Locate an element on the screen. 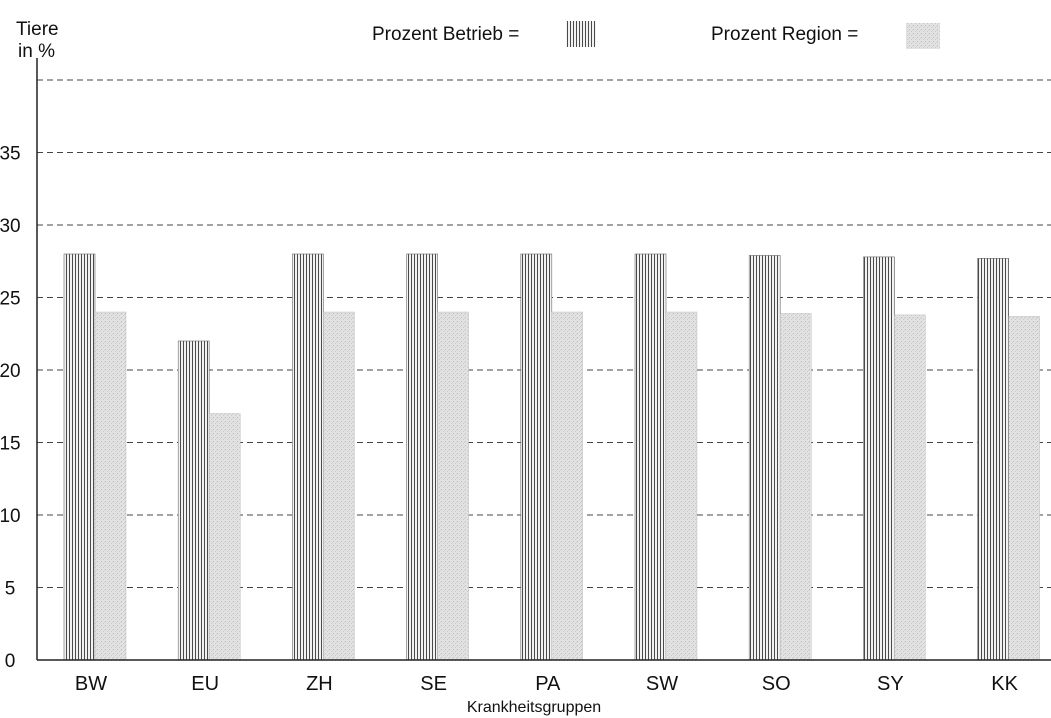  y-axis-label-line2: in % is located at coordinates (36, 51).